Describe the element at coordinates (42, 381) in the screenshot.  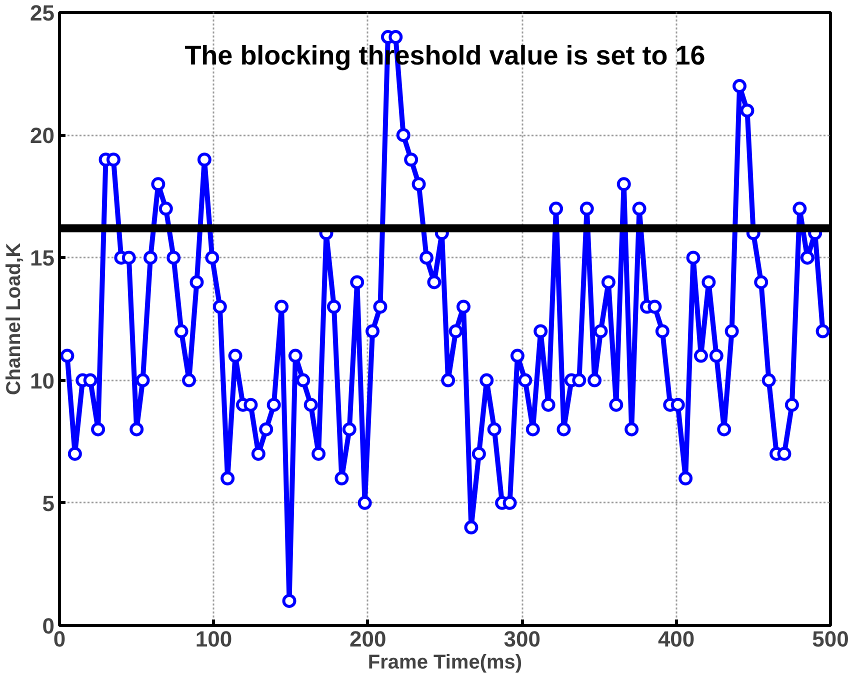
I see `y-tick-label: 10` at that location.